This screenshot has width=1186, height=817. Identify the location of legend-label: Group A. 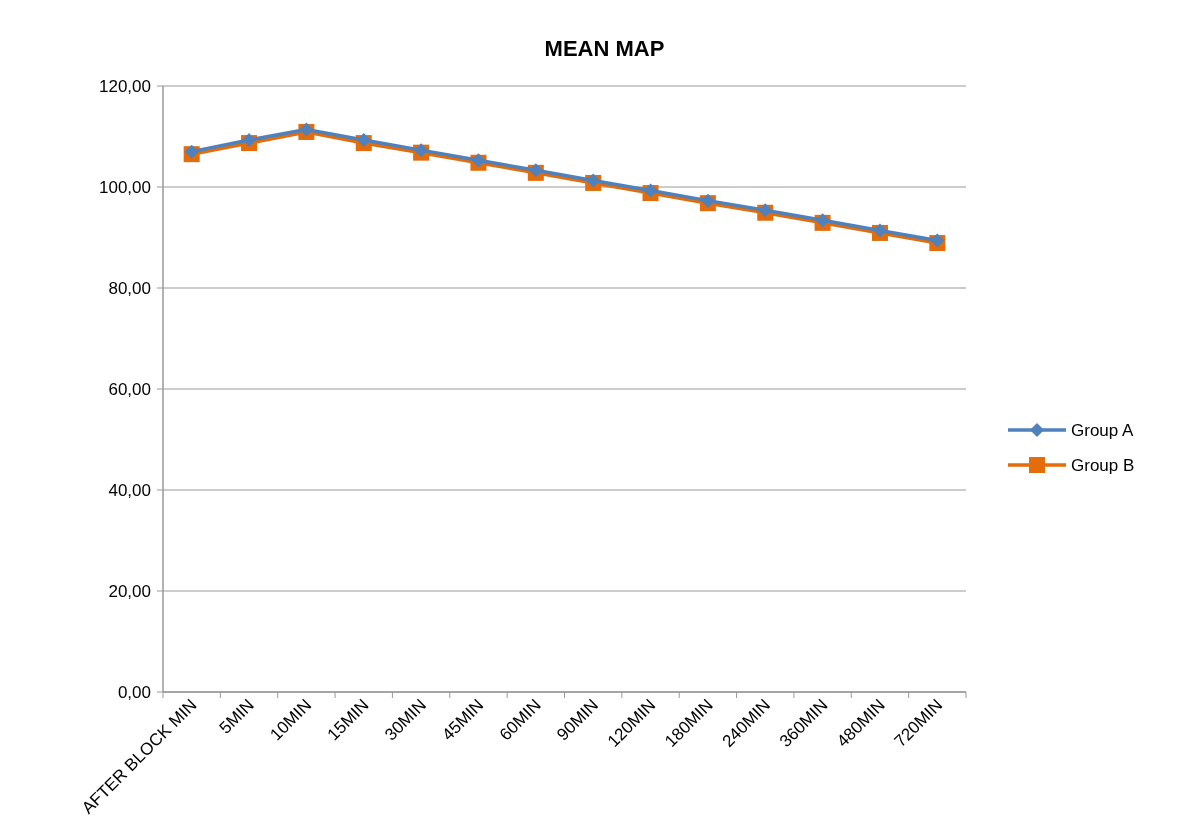
(1103, 430).